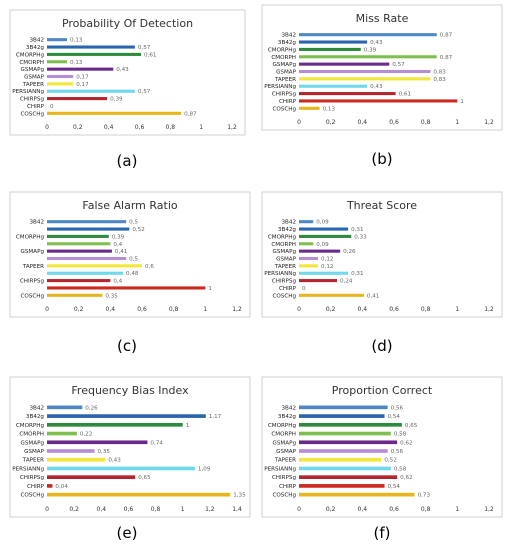 Image resolution: width=510 pixels, height=550 pixels. What do you see at coordinates (150, 55) in the screenshot?
I see `value-label-CMORPHg: 0,61` at bounding box center [150, 55].